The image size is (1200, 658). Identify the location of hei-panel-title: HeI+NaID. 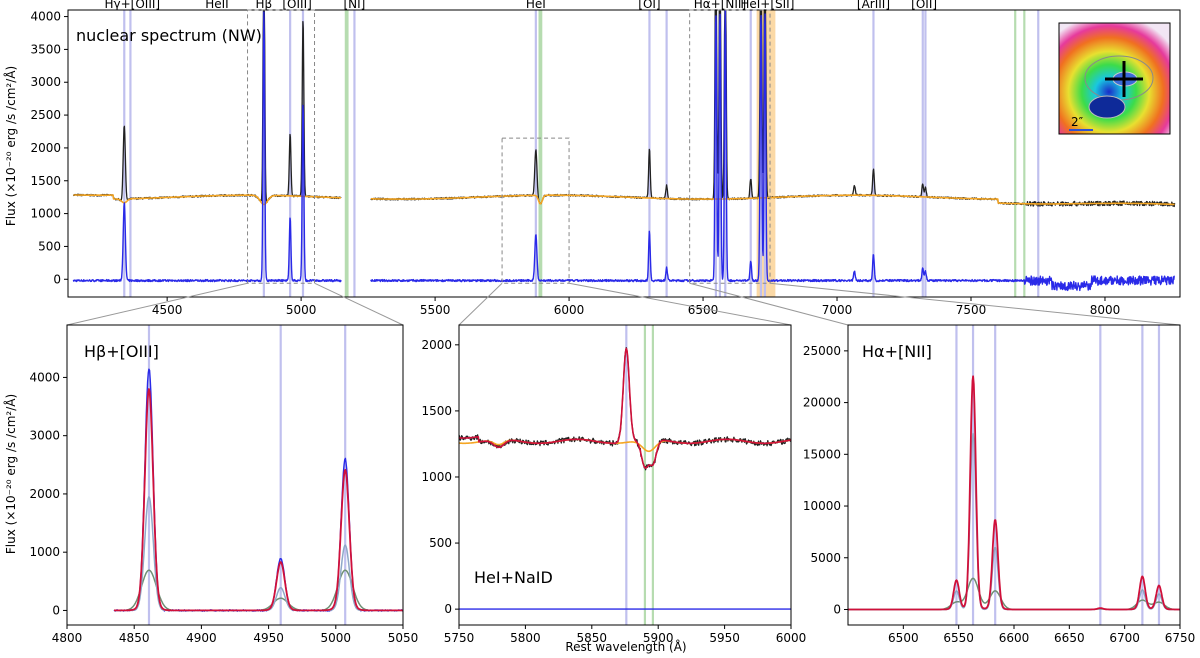
(513, 577).